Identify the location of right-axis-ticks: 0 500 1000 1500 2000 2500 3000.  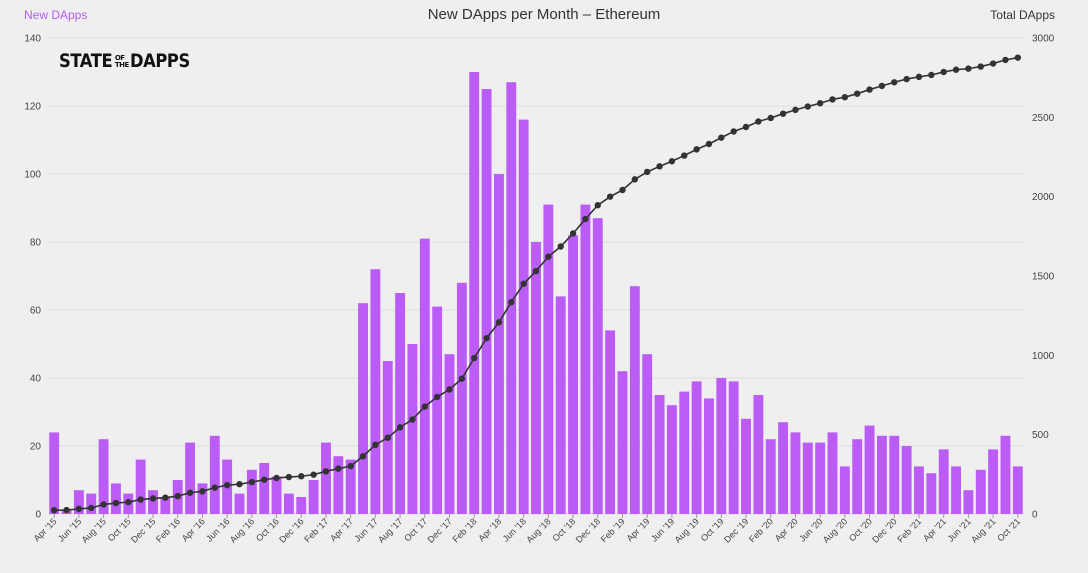
(1043, 277).